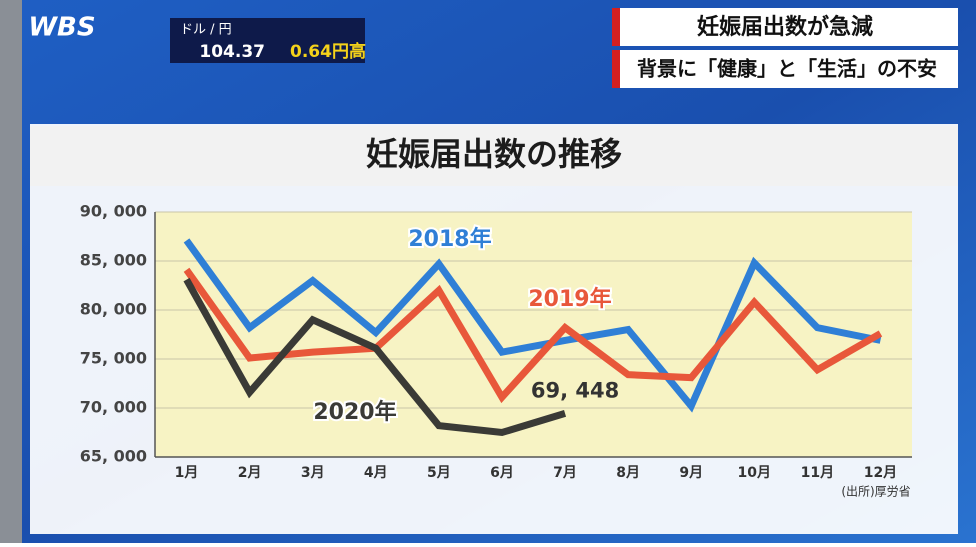 Image resolution: width=976 pixels, height=547 pixels. I want to click on headline: 妊娠届出数が急減, so click(785, 27).